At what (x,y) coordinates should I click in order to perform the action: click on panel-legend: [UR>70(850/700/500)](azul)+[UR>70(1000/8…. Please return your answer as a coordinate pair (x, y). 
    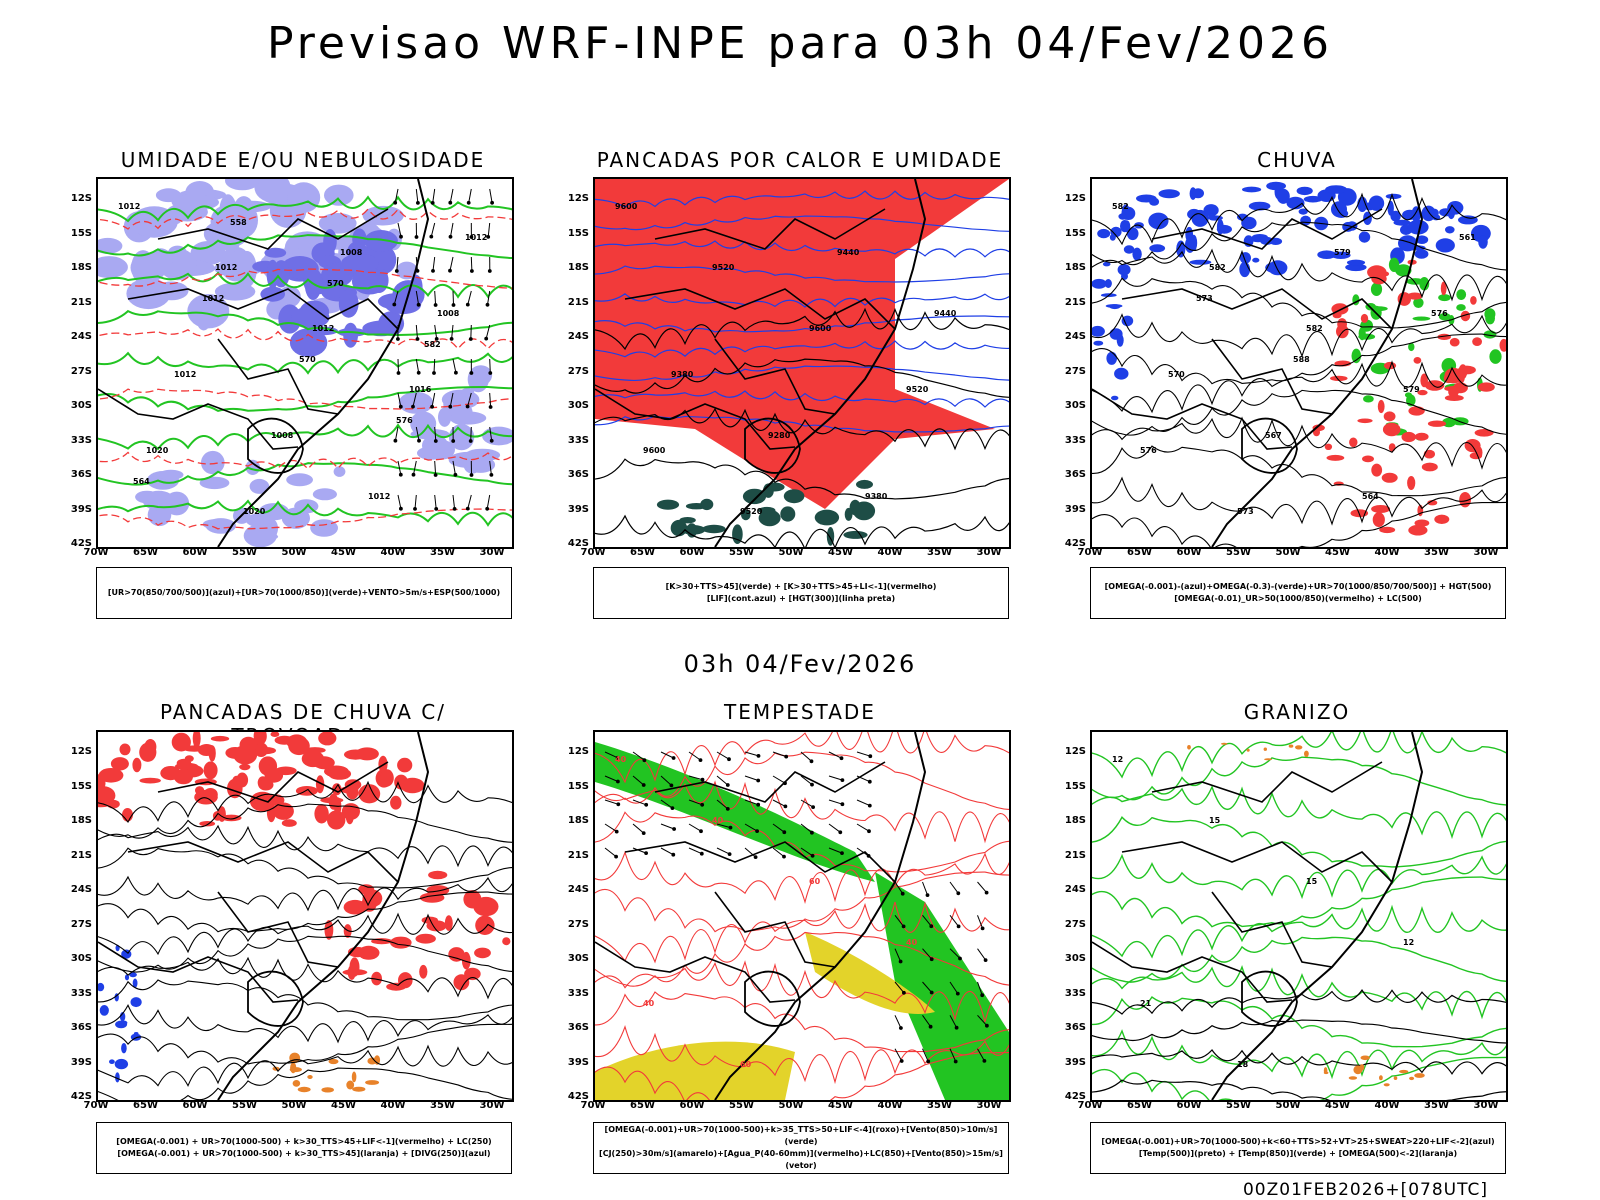
    Looking at the image, I should click on (304, 593).